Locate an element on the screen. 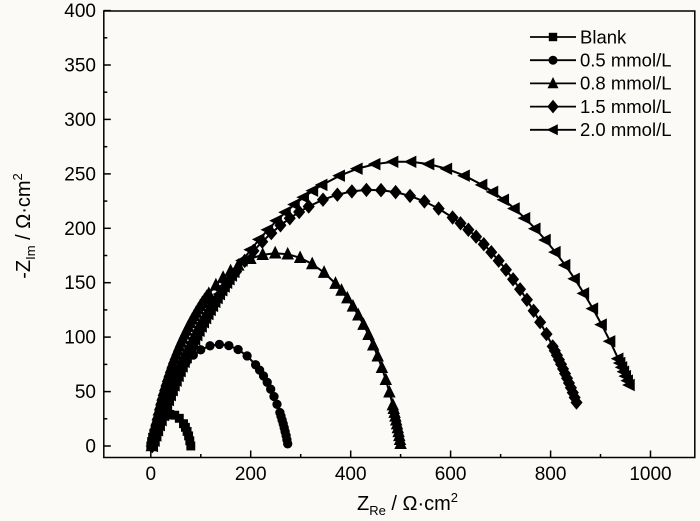 The height and width of the screenshot is (521, 700). svg-text: 1.5 mmol/L is located at coordinates (626, 106).